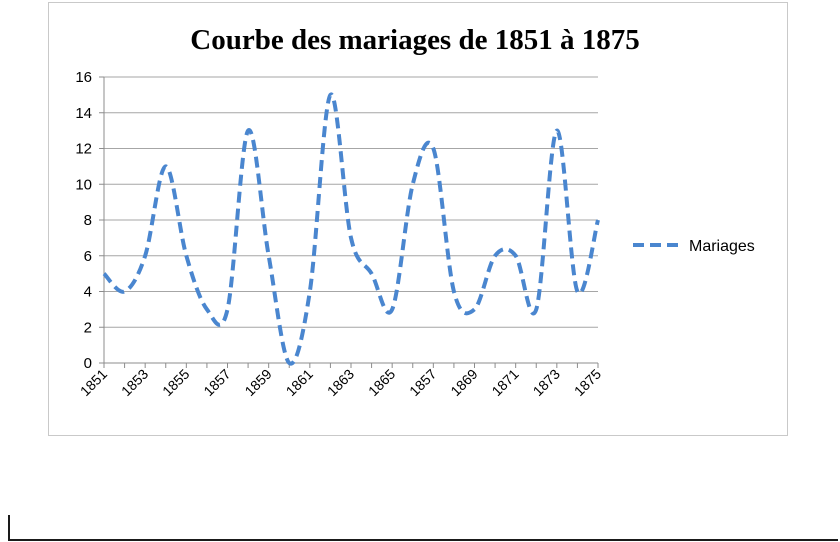 This screenshot has height=542, width=840. What do you see at coordinates (83, 149) in the screenshot?
I see `y-tick-label: 12` at bounding box center [83, 149].